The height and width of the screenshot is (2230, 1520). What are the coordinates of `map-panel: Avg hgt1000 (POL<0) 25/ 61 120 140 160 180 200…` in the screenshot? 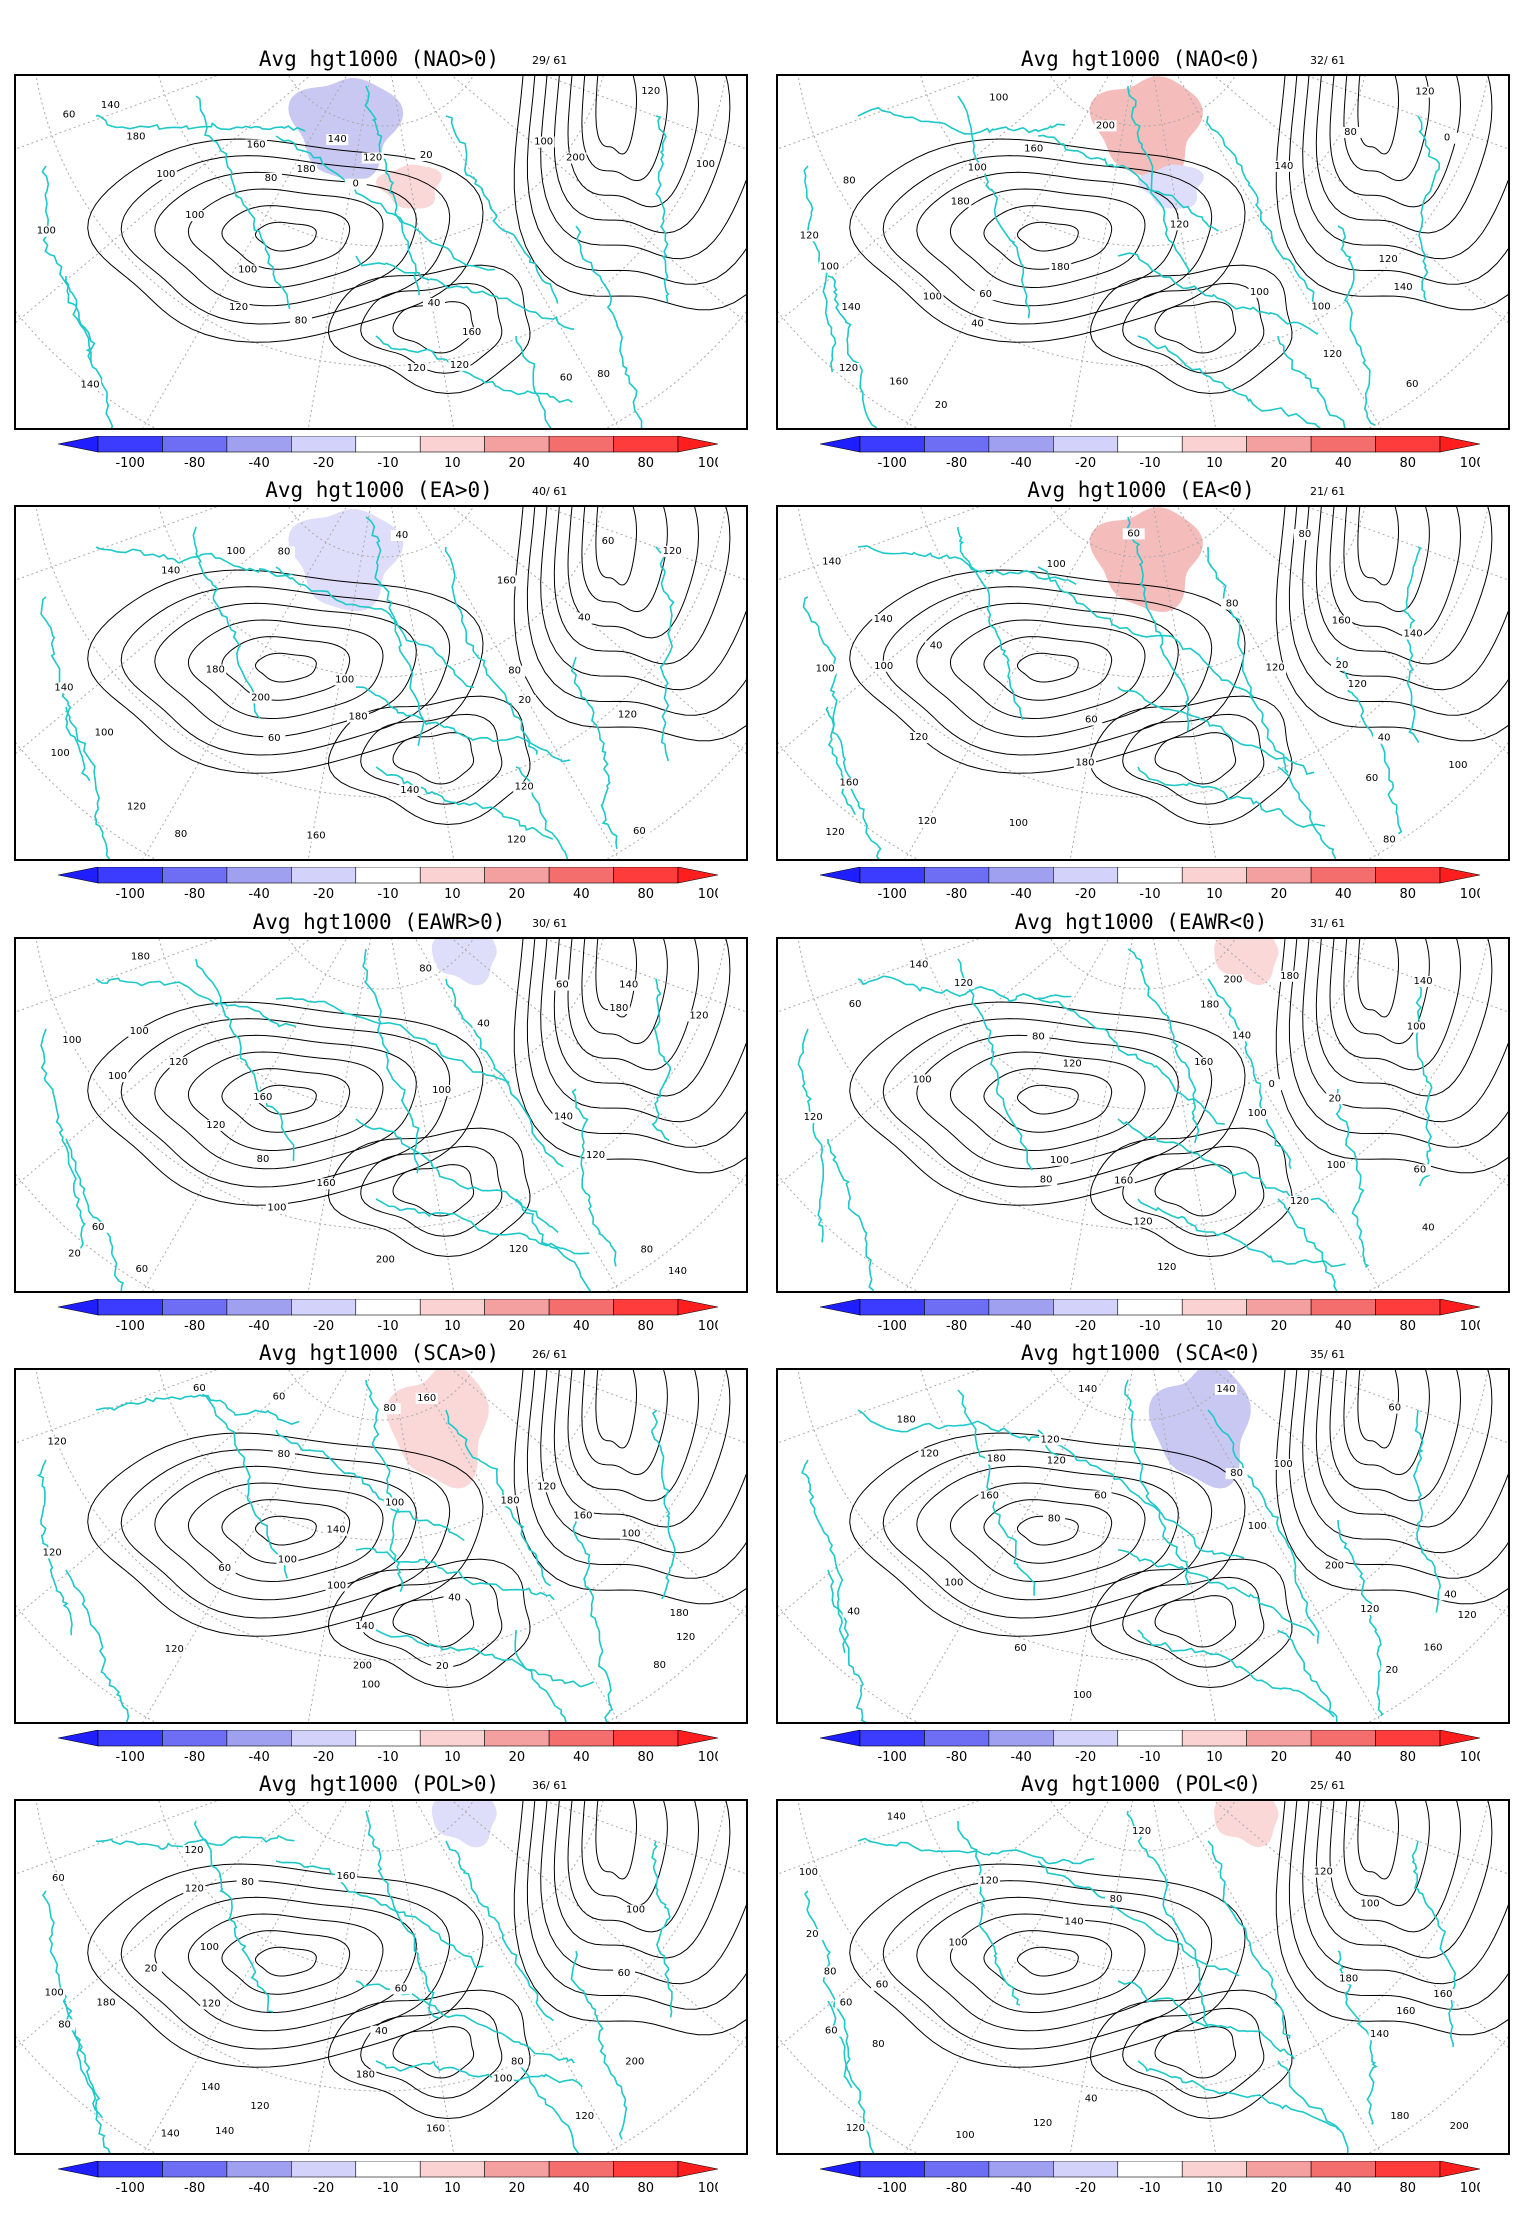 It's located at (1143, 1989).